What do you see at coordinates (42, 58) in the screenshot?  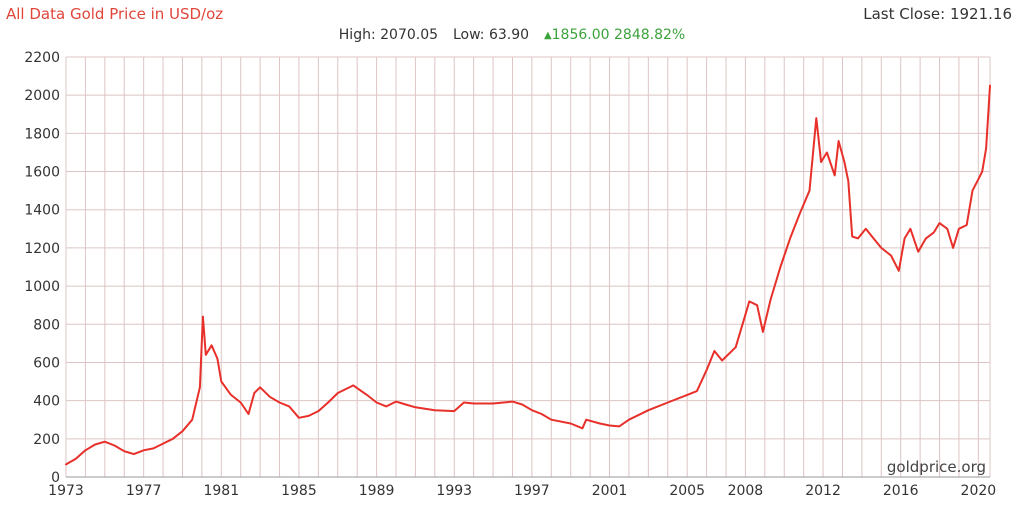 I see `y-tick-label: 2200` at bounding box center [42, 58].